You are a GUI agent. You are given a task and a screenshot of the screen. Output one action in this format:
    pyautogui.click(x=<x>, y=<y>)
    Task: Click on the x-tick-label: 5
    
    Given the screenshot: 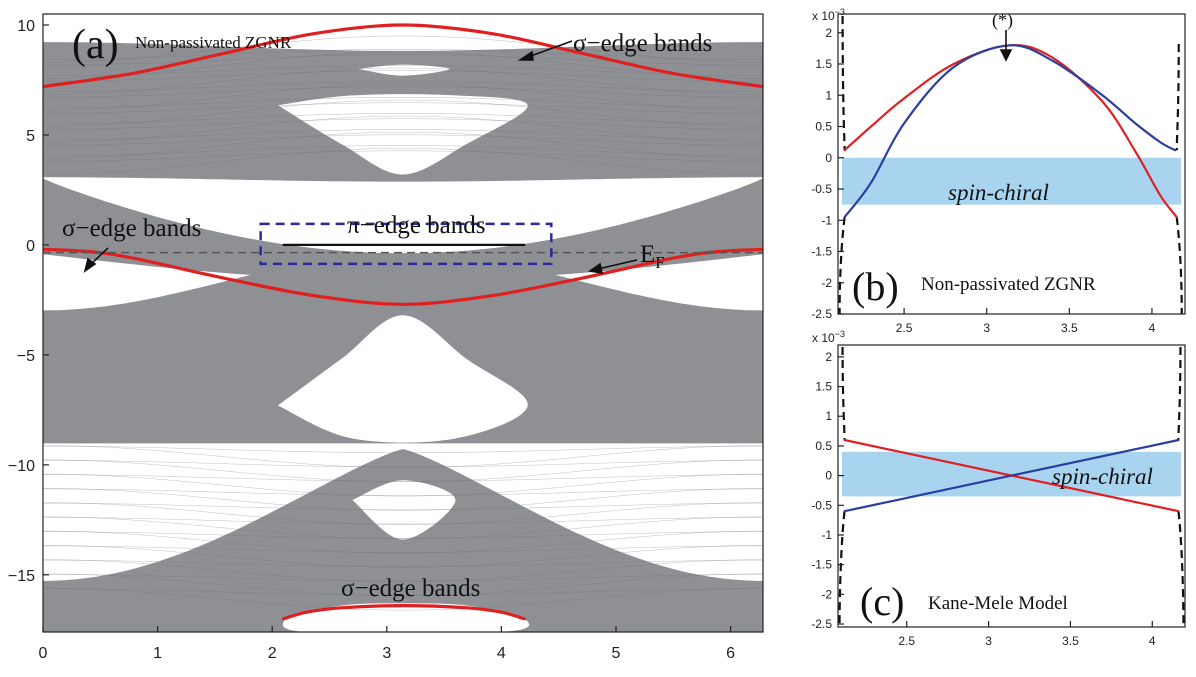 What is the action you would take?
    pyautogui.click(x=616, y=653)
    